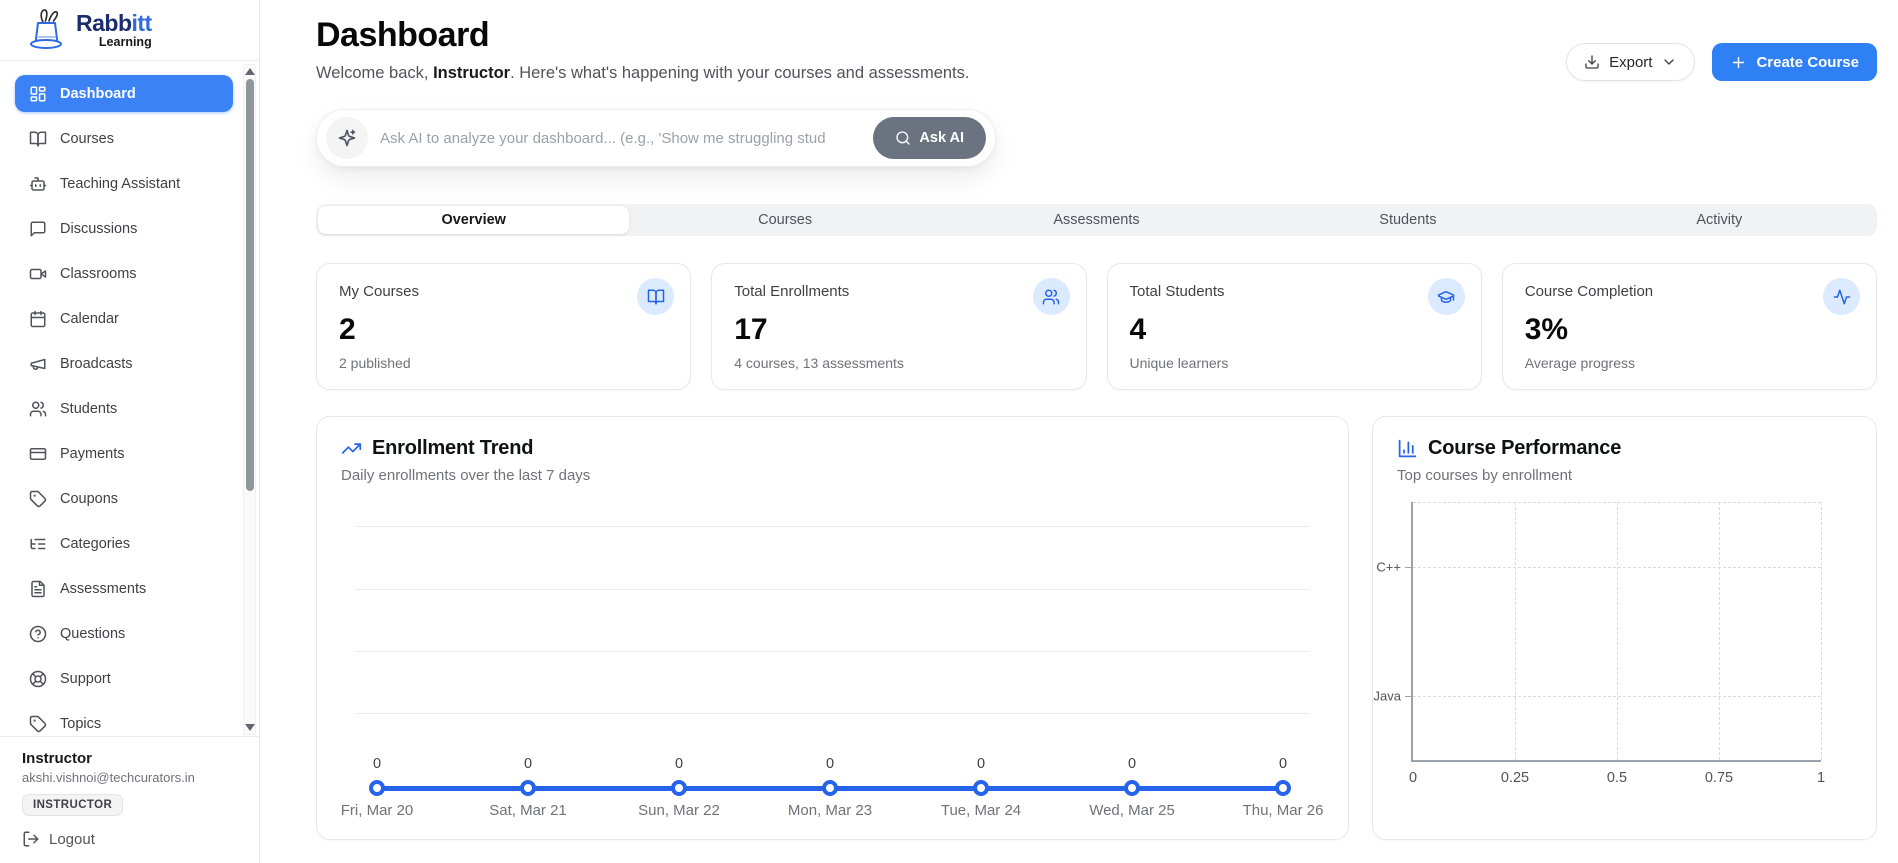  I want to click on tab-overview: Overview, so click(474, 220).